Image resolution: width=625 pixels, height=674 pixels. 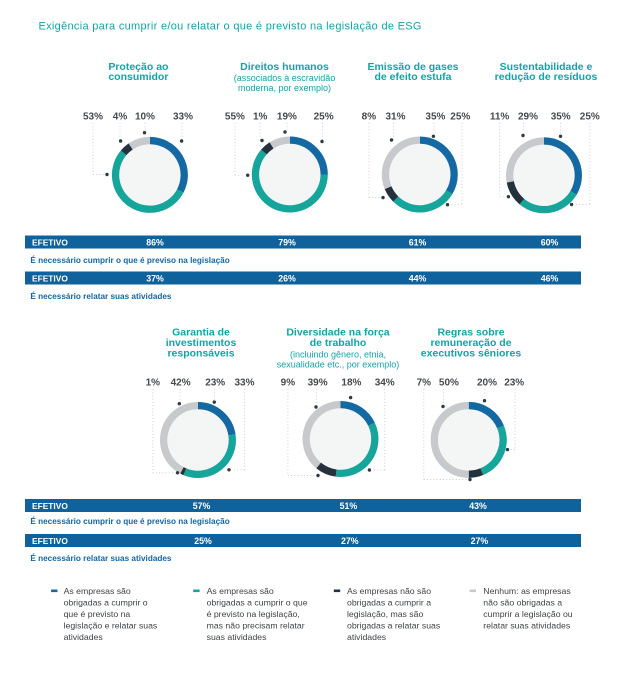 What do you see at coordinates (449, 383) in the screenshot?
I see `svg-text: 50%` at bounding box center [449, 383].